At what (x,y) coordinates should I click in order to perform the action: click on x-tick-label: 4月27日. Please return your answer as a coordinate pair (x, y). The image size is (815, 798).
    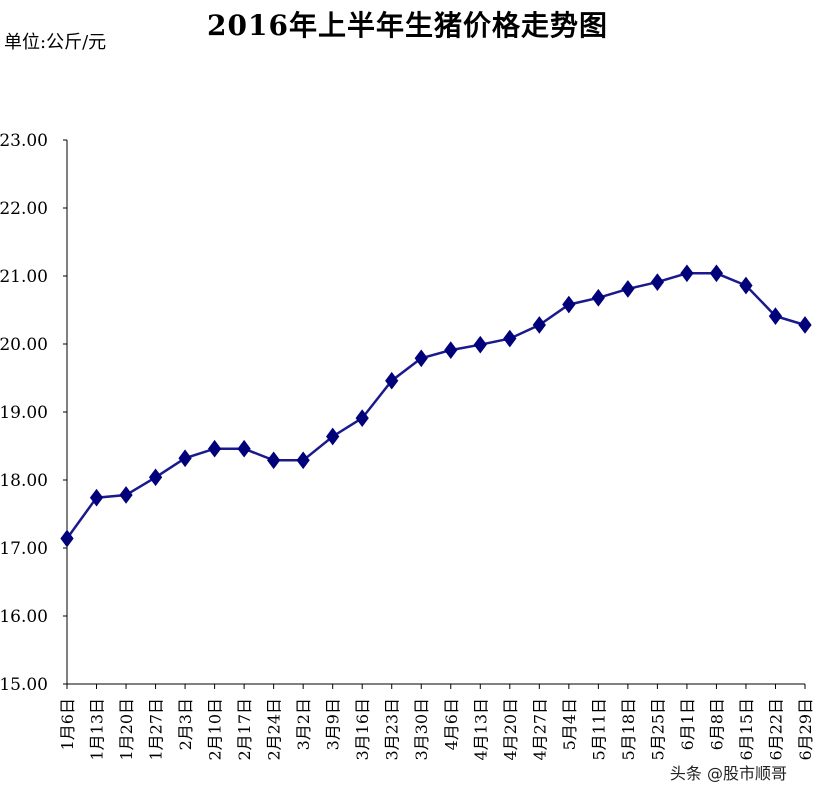
    Looking at the image, I should click on (539, 729).